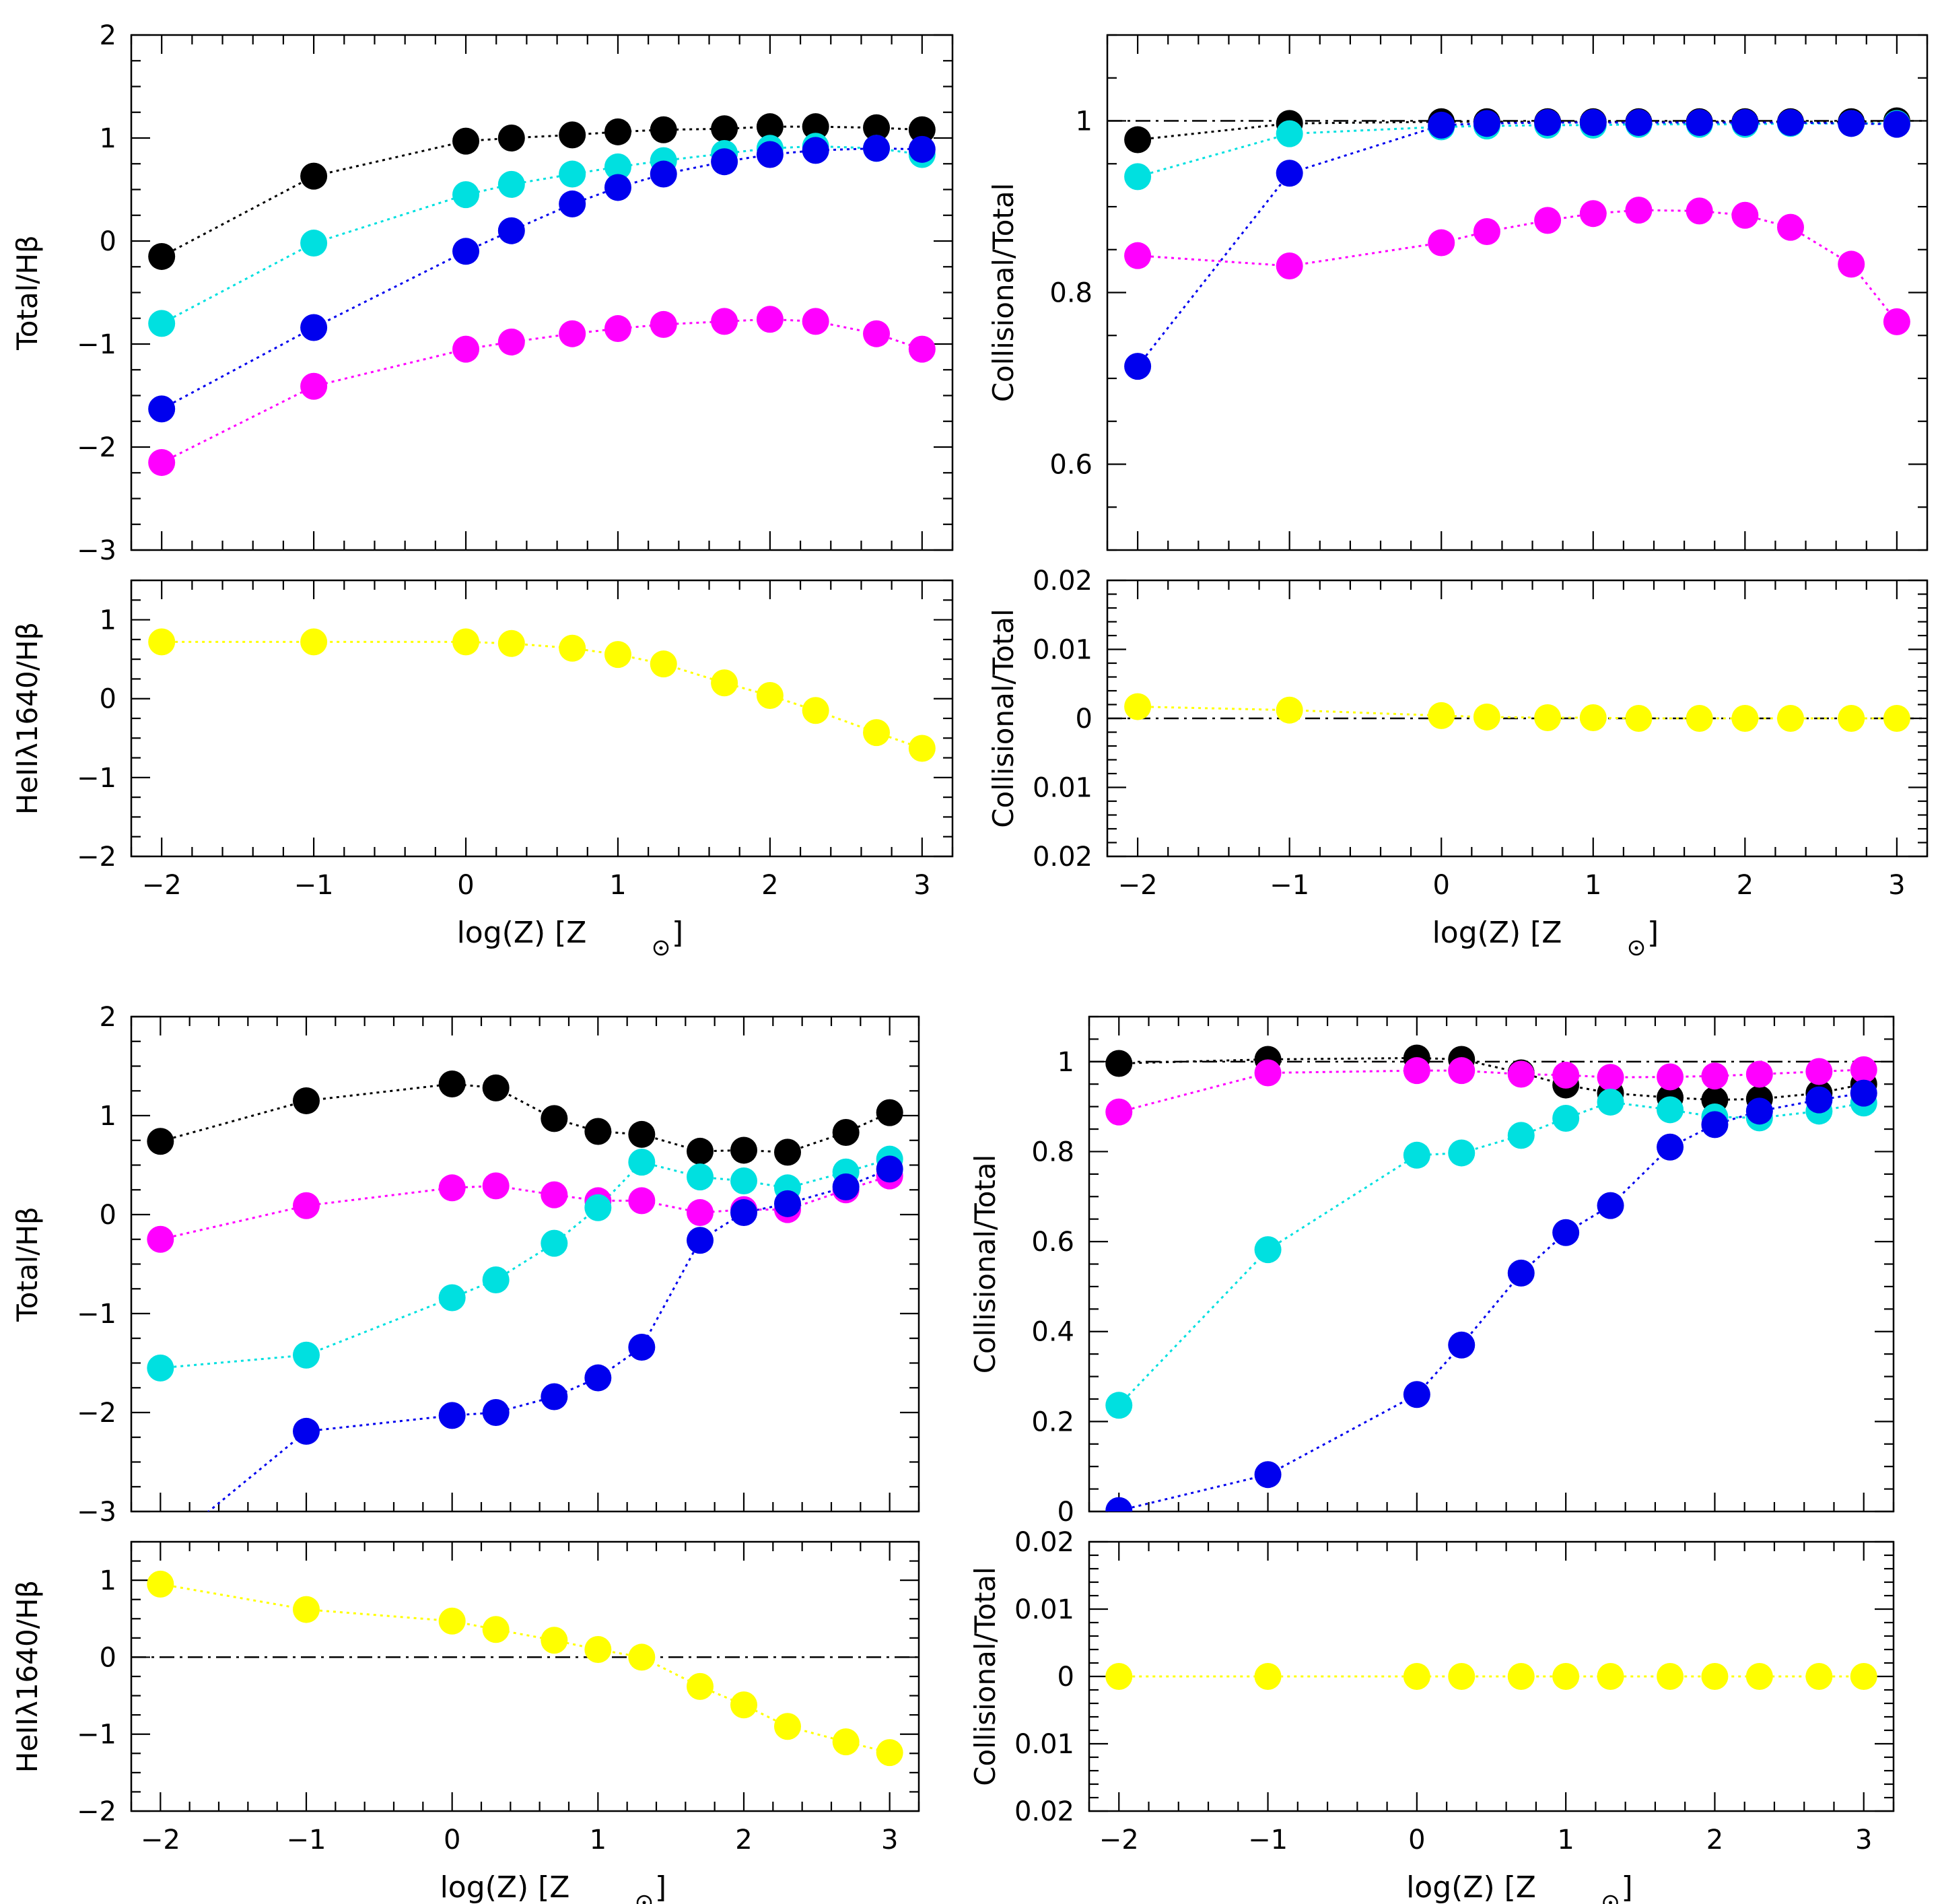 This screenshot has height=1904, width=1942. What do you see at coordinates (1497, 933) in the screenshot?
I see `x-axis-label: log(Z) [Z` at bounding box center [1497, 933].